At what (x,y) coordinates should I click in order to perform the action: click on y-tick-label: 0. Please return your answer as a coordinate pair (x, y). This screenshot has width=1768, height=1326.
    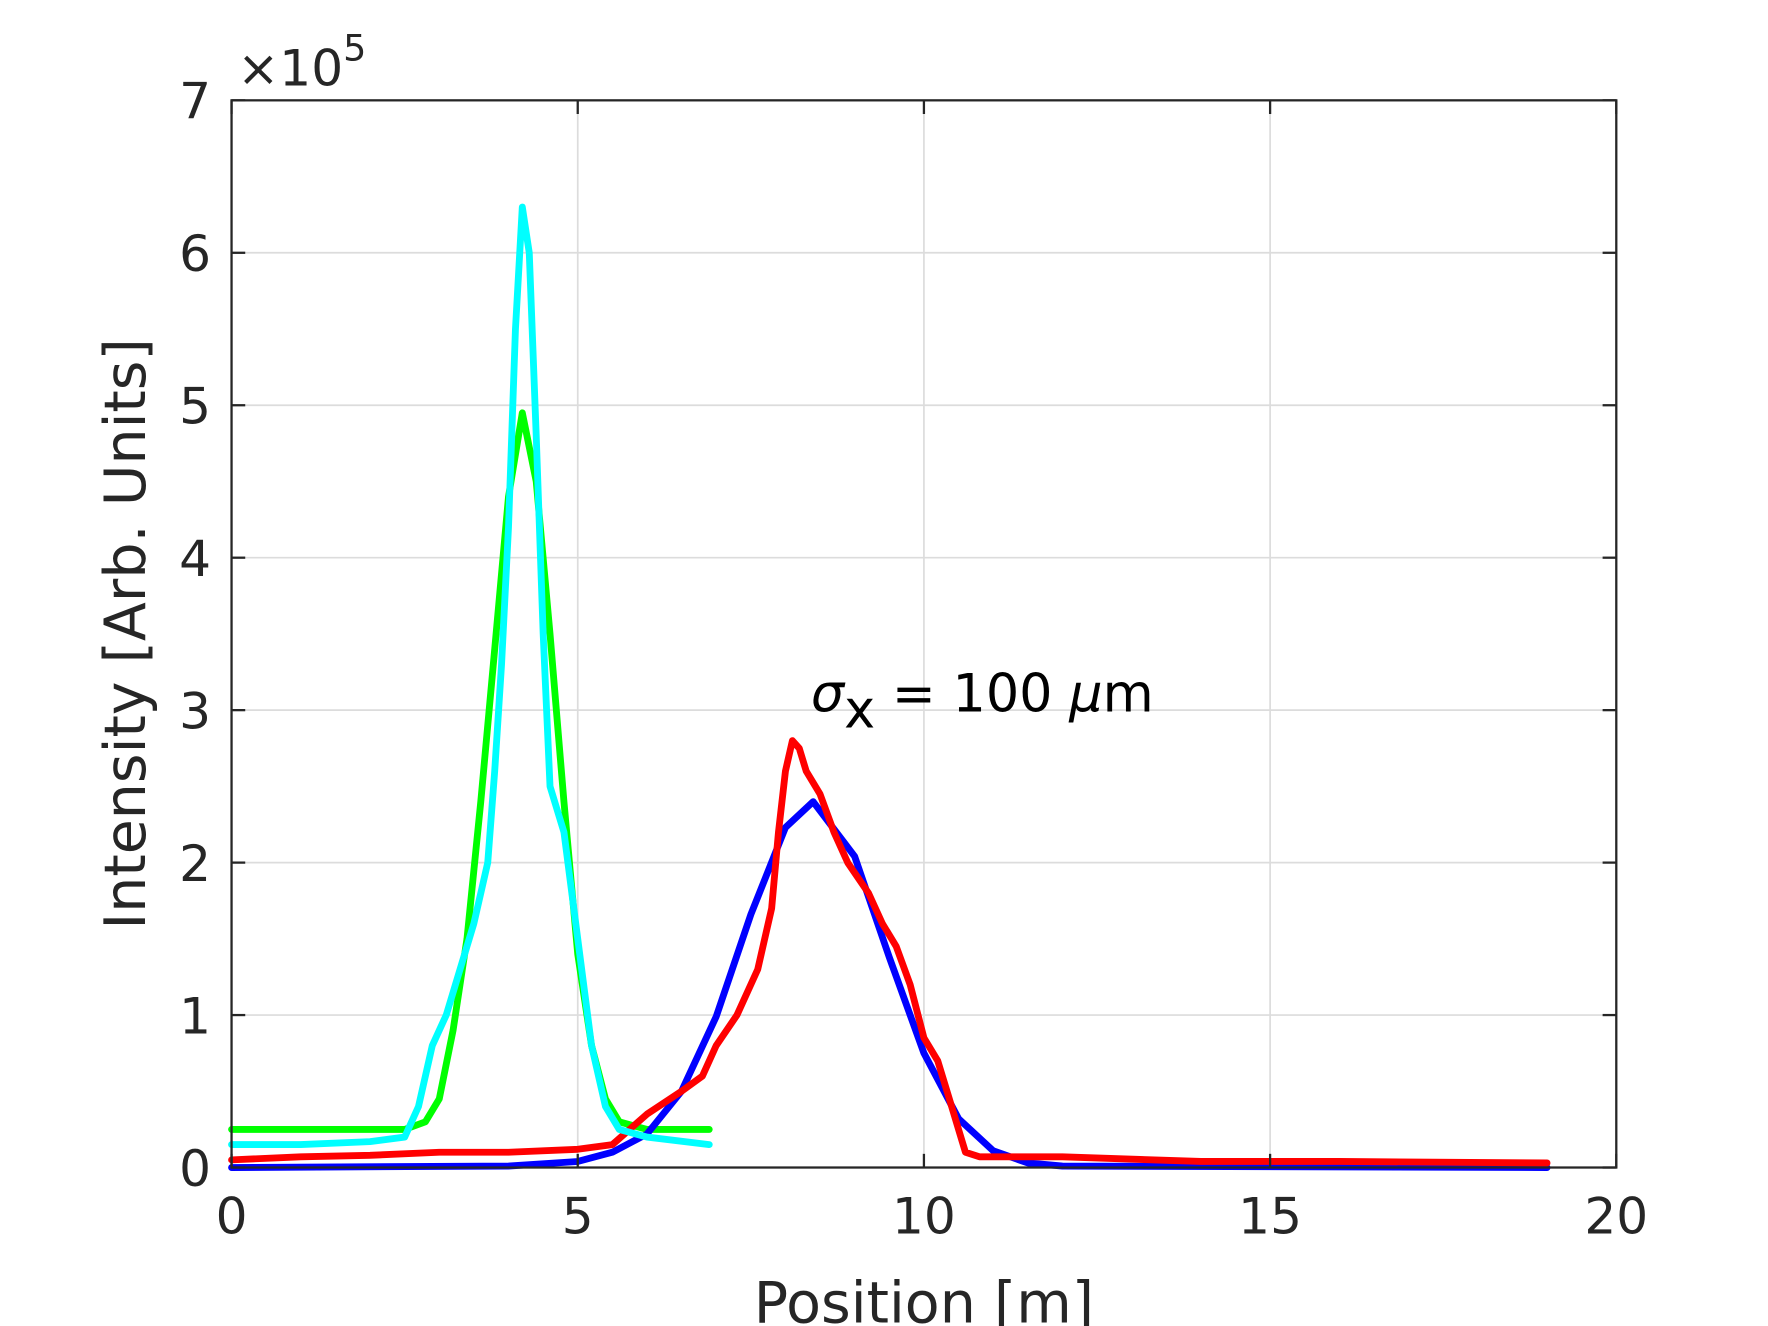
    Looking at the image, I should click on (195, 1168).